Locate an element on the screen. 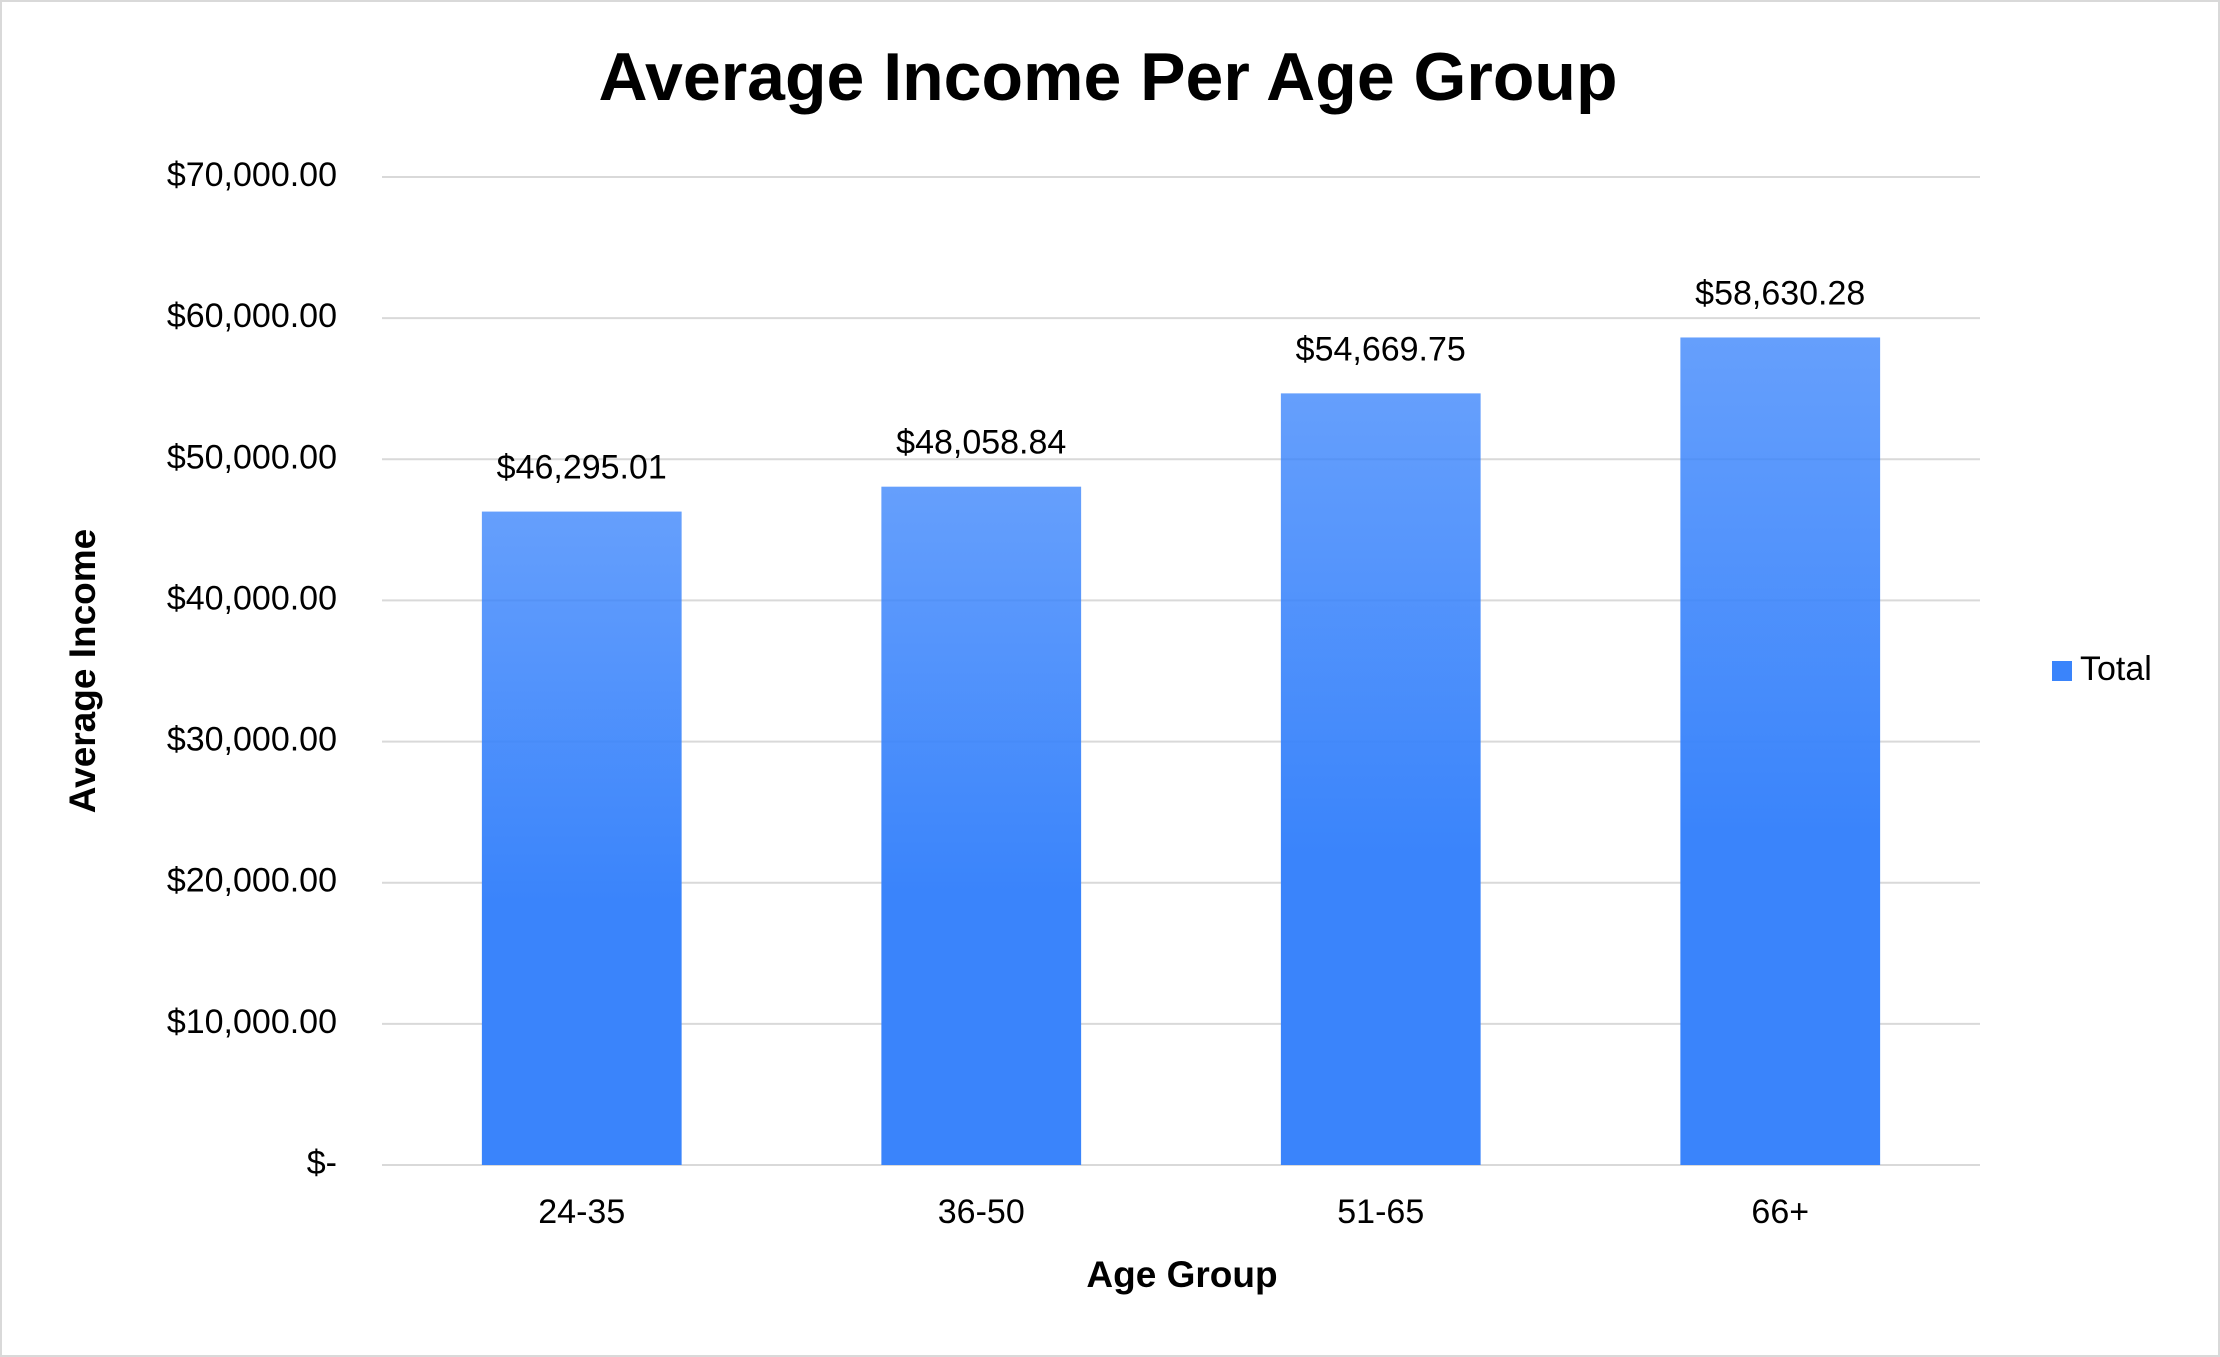 The width and height of the screenshot is (2220, 1357). y-tick-label: $70,000.00 is located at coordinates (252, 175).